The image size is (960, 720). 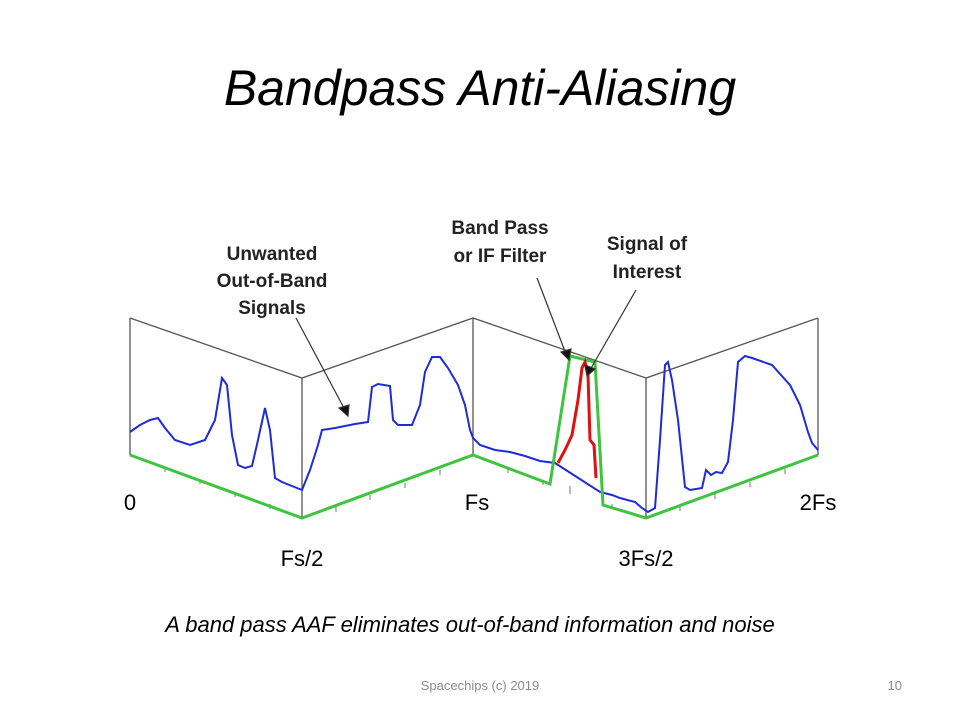 What do you see at coordinates (302, 558) in the screenshot?
I see `axis-label-fs-half: Fs/2` at bounding box center [302, 558].